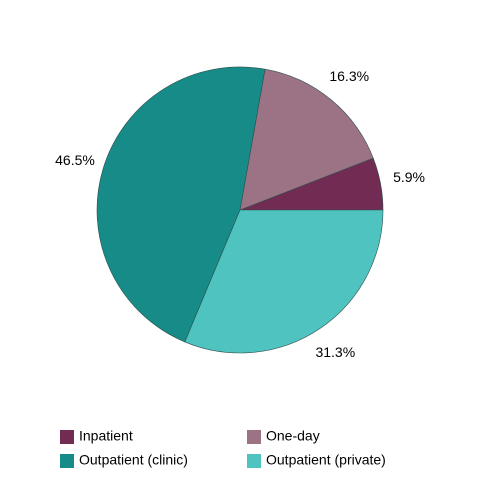 This screenshot has width=480, height=480. What do you see at coordinates (326, 460) in the screenshot?
I see `legend-label: Outpatient (private)` at bounding box center [326, 460].